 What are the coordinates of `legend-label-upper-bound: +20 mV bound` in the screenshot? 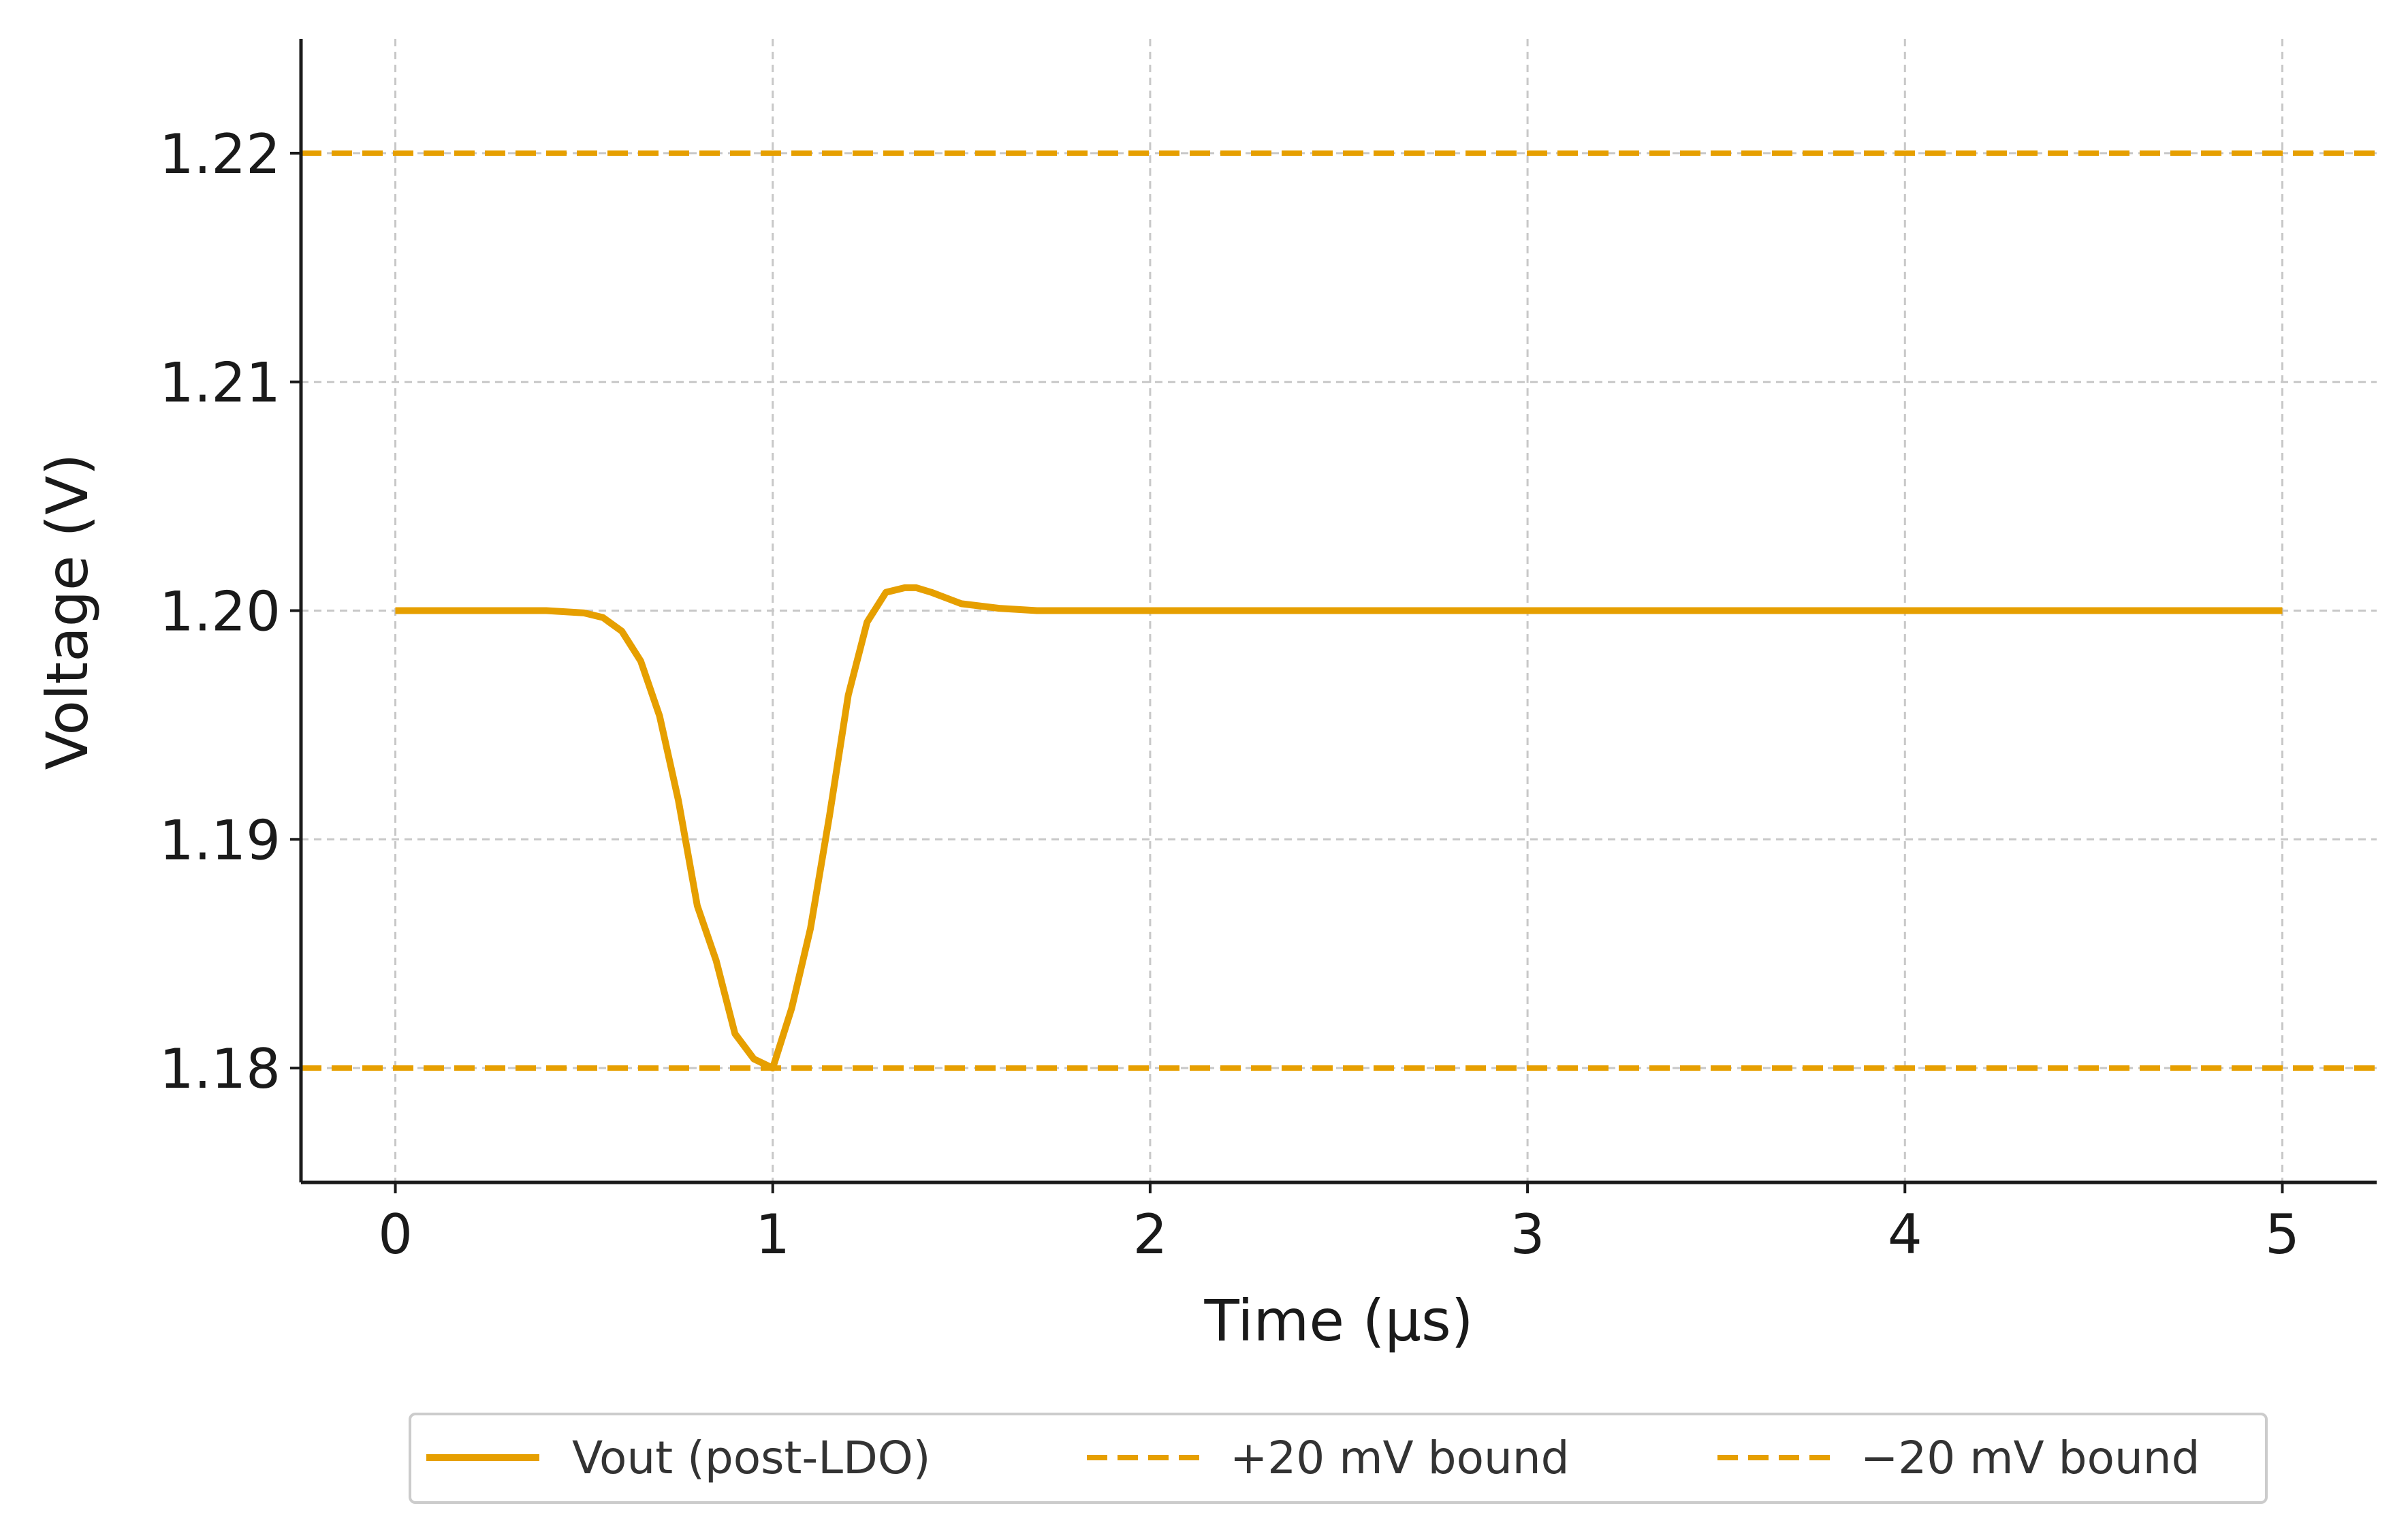 It's located at (1400, 1458).